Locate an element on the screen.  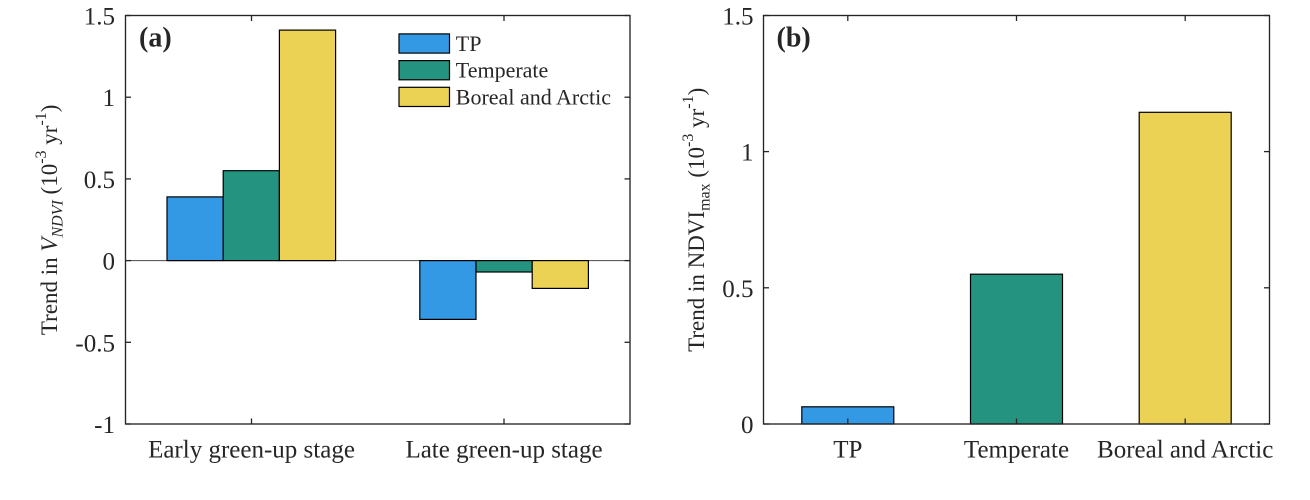
svg-text: (b) is located at coordinates (794, 38).